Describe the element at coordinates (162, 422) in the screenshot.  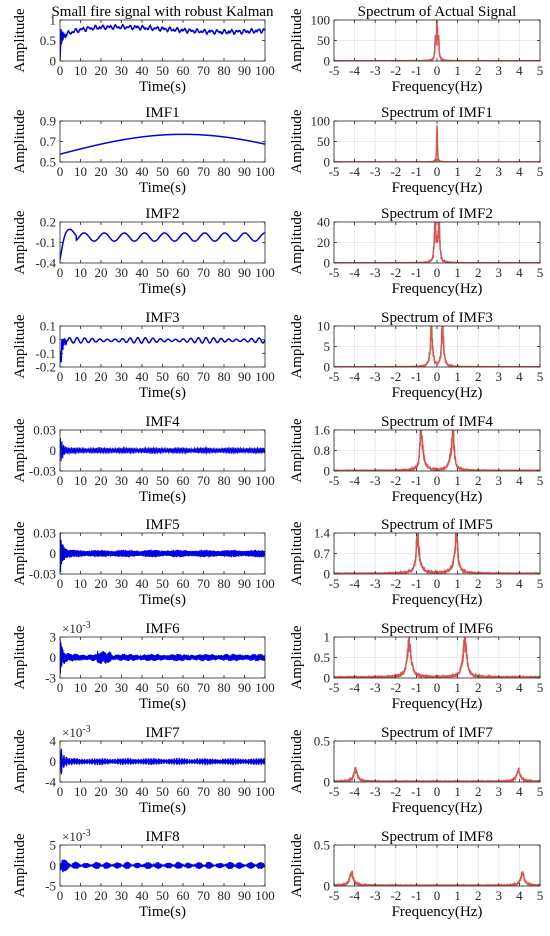
I see `panel-title: IMF4` at that location.